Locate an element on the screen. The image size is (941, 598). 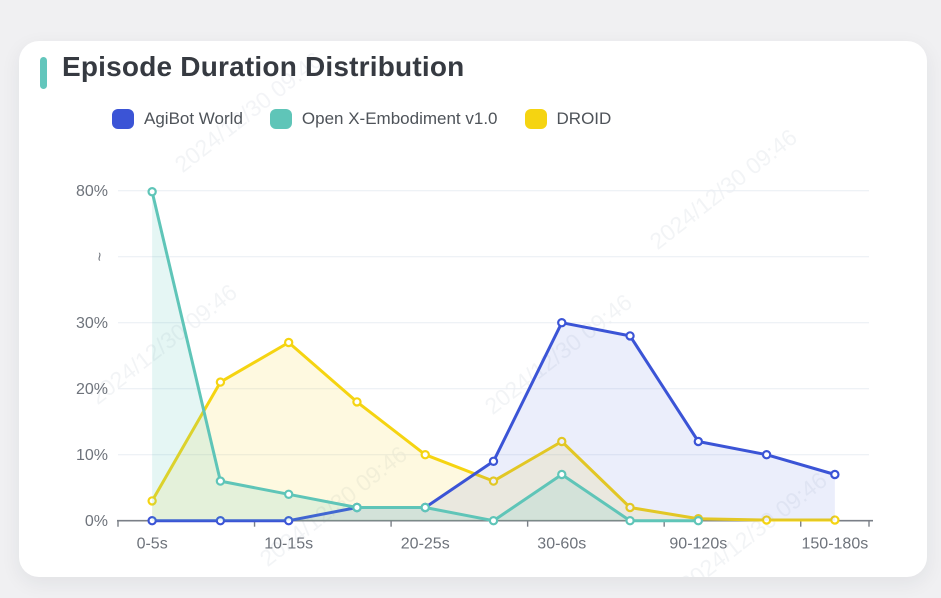
svg-text: 150-180s is located at coordinates (835, 544).